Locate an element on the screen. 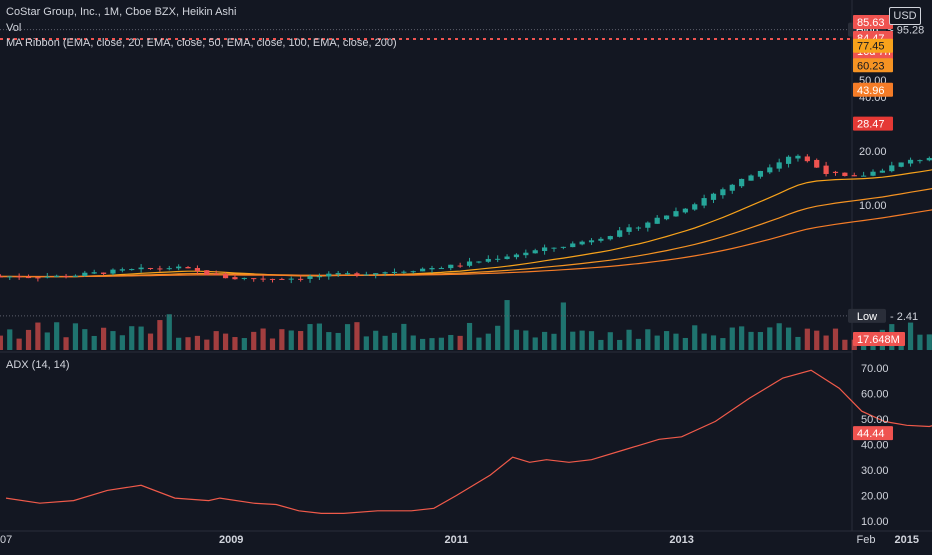 This screenshot has height=555, width=932. volume-legend: Vol is located at coordinates (14, 28).